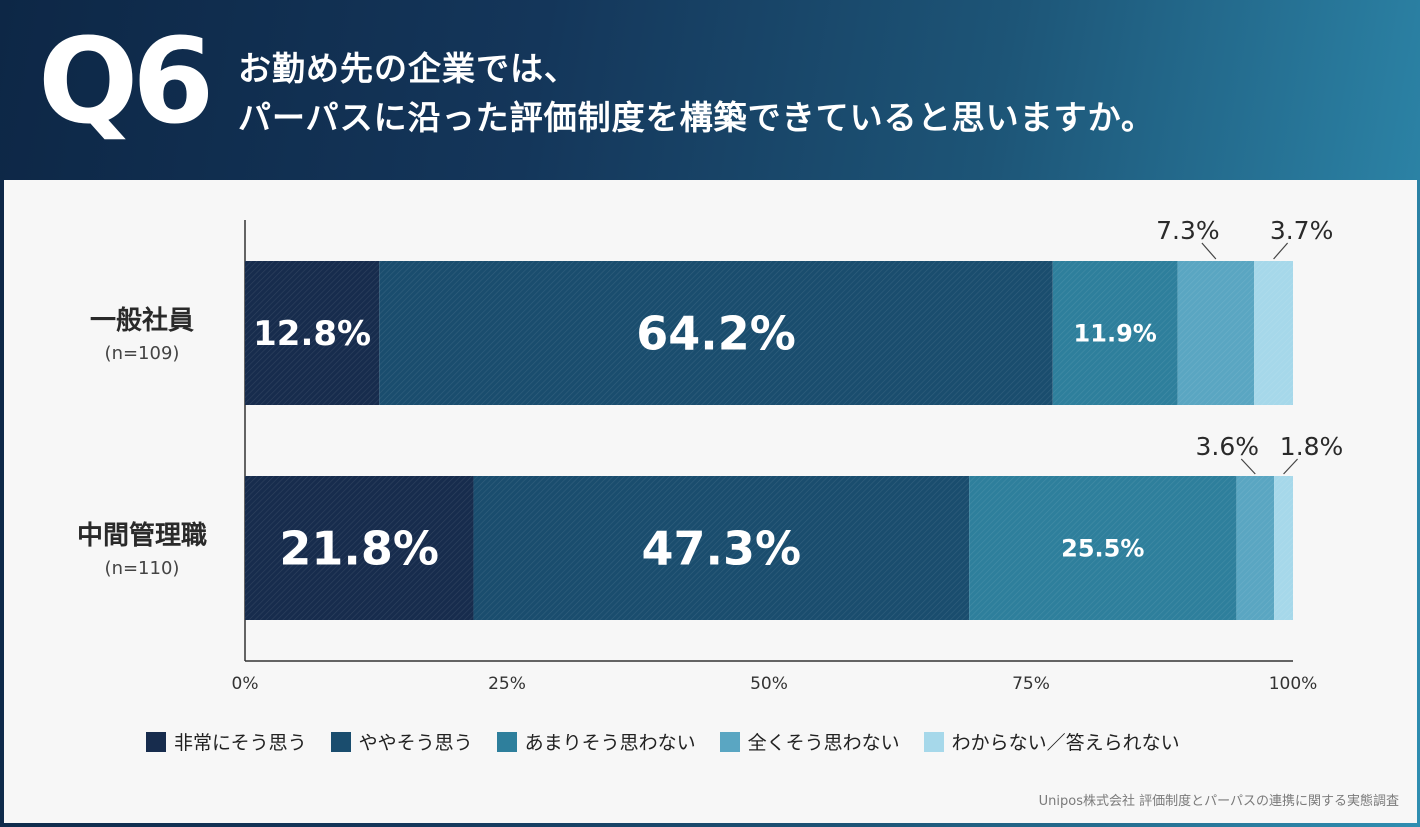 This screenshot has width=1420, height=827. Describe the element at coordinates (1312, 446) in the screenshot. I see `data-label: 1.8%` at that location.